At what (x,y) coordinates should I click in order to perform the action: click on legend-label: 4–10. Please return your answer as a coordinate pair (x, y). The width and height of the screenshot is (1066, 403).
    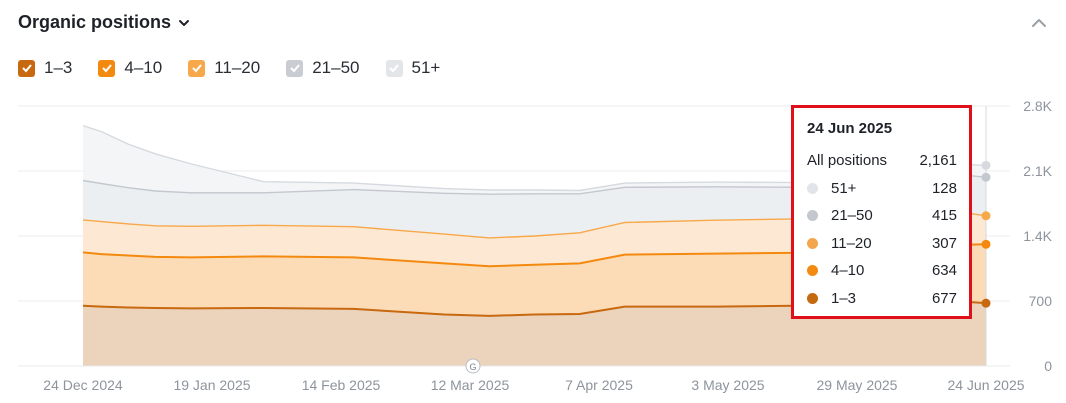
    Looking at the image, I should click on (143, 67).